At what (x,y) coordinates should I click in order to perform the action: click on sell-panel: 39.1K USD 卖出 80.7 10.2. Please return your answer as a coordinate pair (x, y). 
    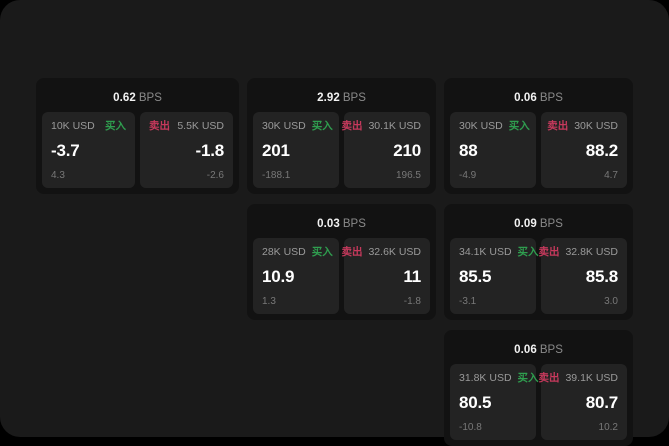
    Looking at the image, I should click on (582, 402).